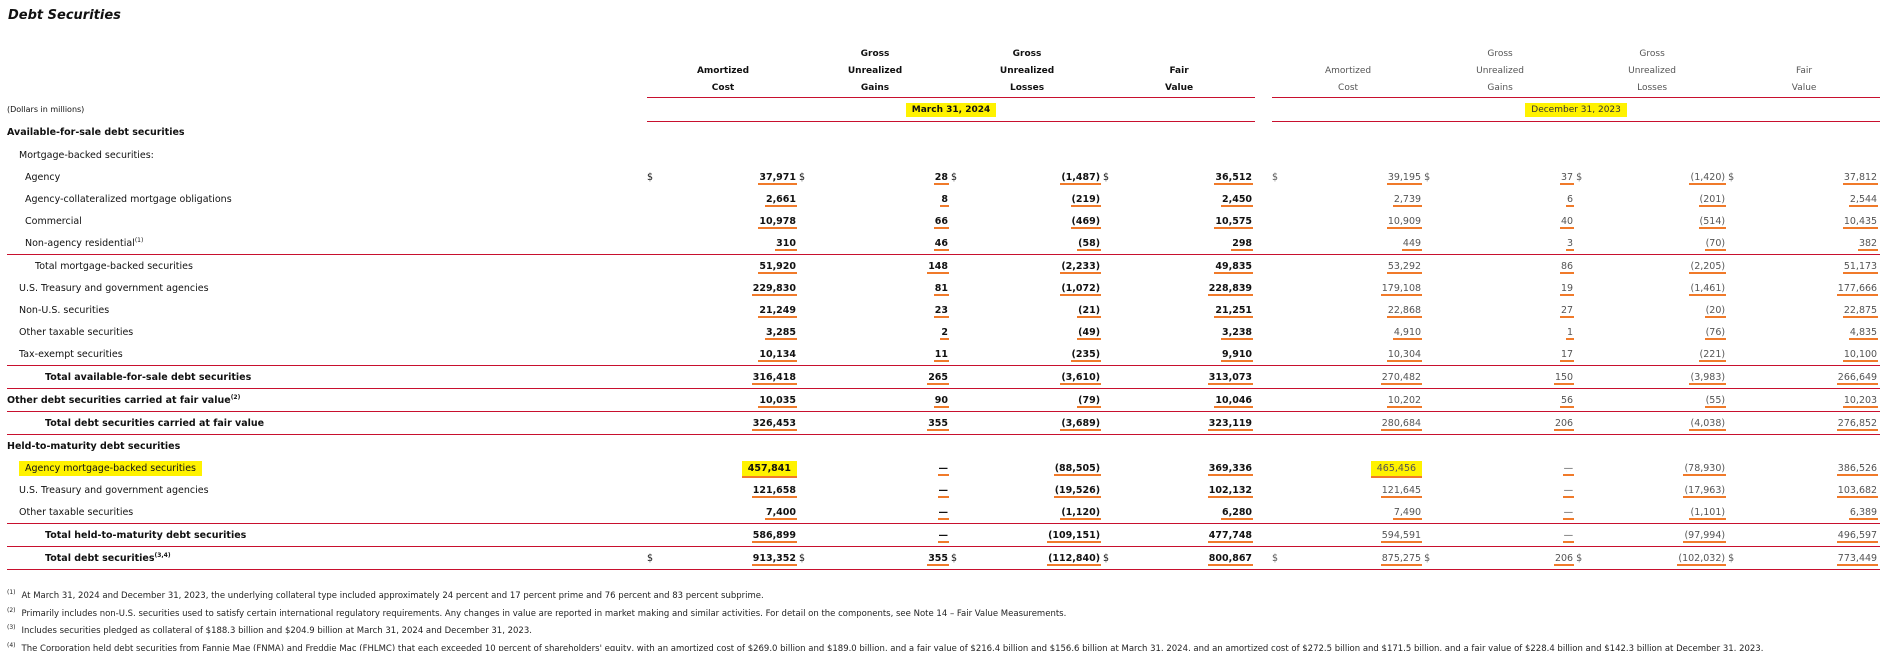 This screenshot has width=1898, height=651. What do you see at coordinates (1814, 177) in the screenshot?
I see `value-cell: 37,812` at bounding box center [1814, 177].